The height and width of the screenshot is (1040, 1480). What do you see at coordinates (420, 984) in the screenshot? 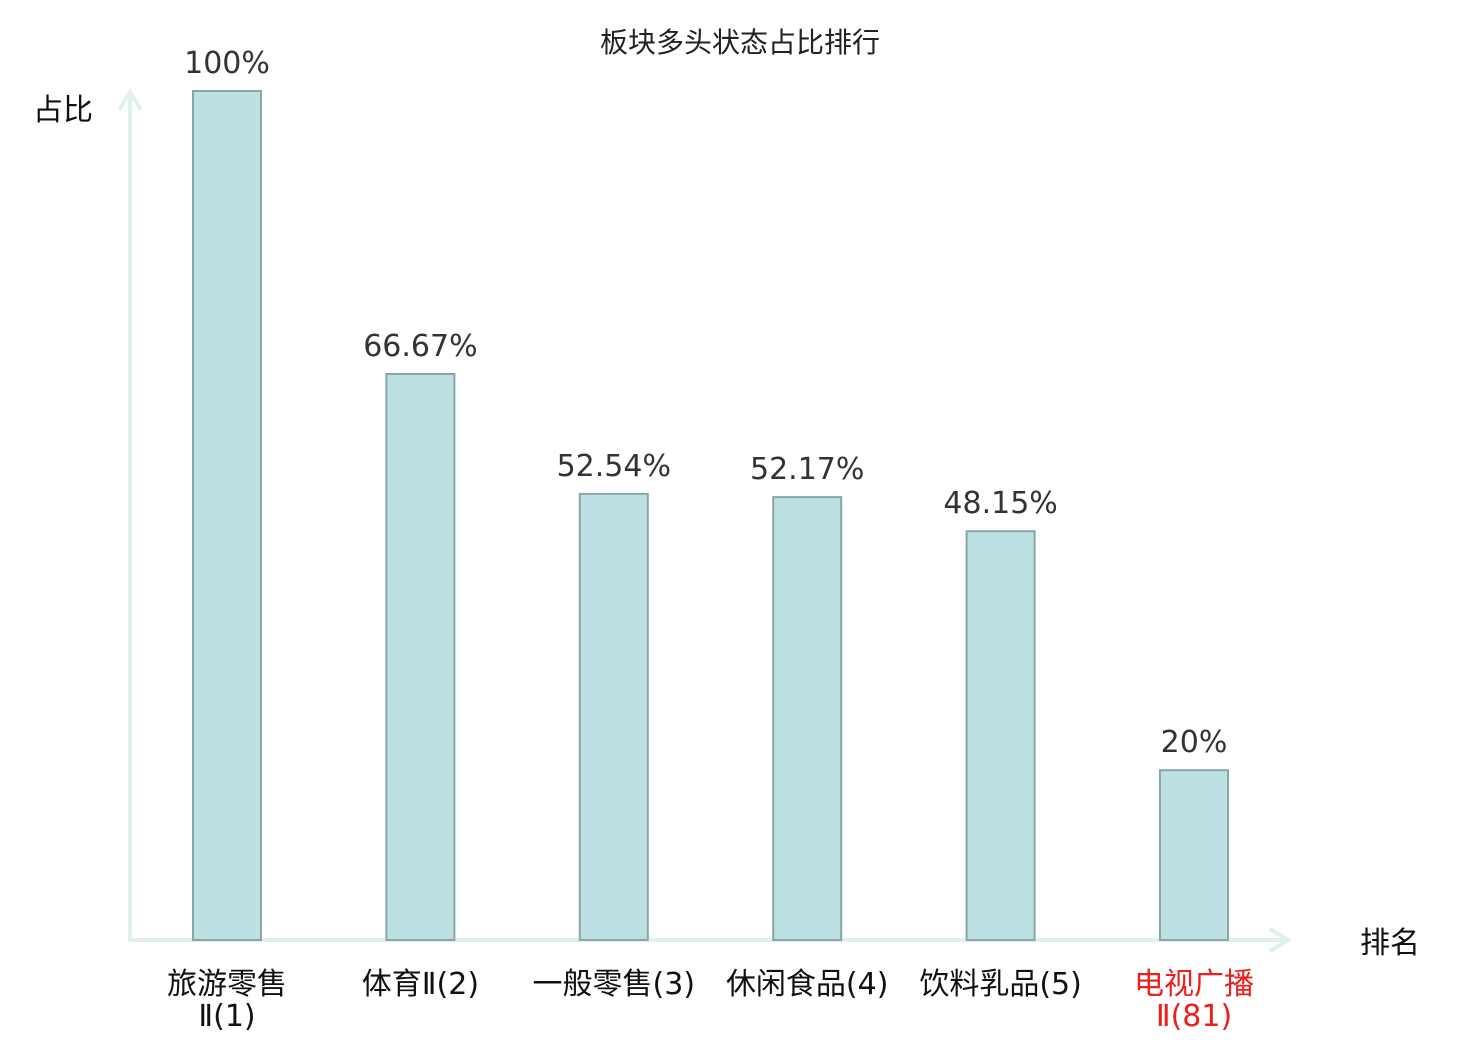
I see `category-label: 体育Ⅱ(2)` at bounding box center [420, 984].